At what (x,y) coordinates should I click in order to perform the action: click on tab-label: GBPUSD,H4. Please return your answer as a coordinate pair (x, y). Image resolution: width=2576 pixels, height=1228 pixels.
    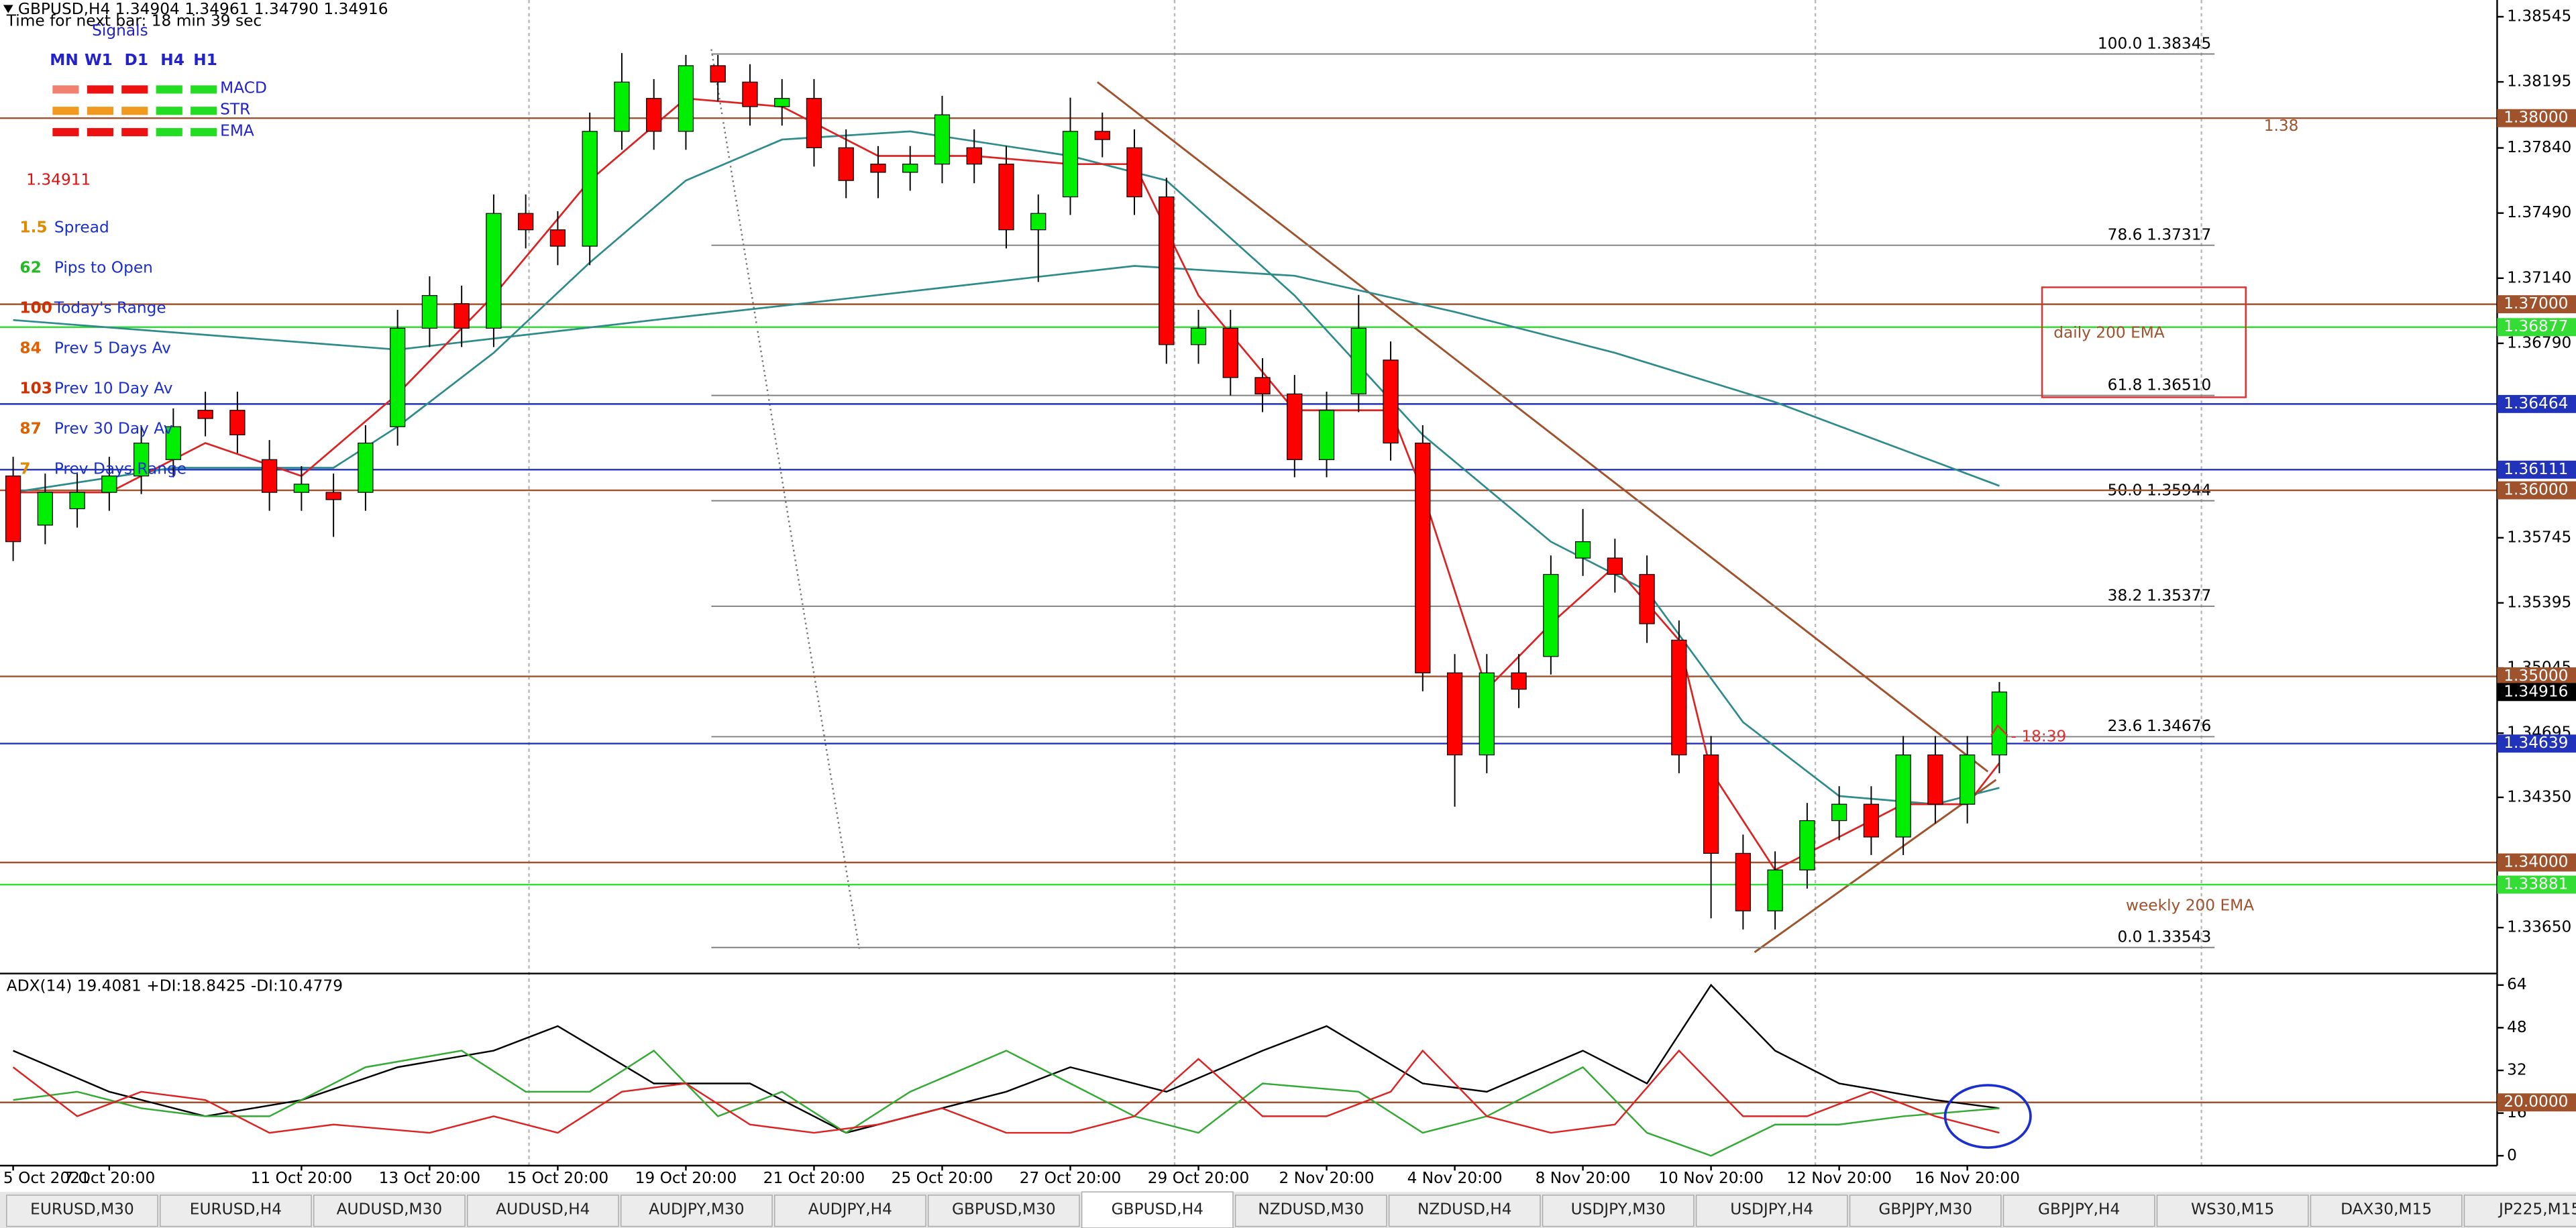
    Looking at the image, I should click on (1157, 1210).